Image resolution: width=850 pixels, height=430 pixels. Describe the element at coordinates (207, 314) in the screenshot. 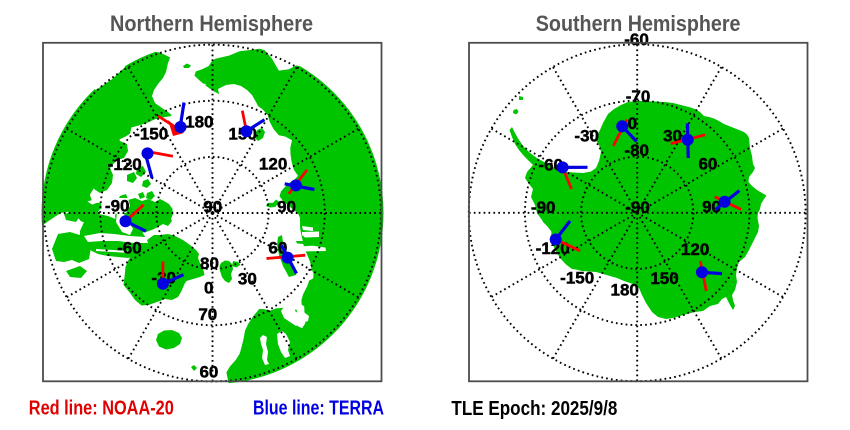

I see `svg-text: 70` at that location.